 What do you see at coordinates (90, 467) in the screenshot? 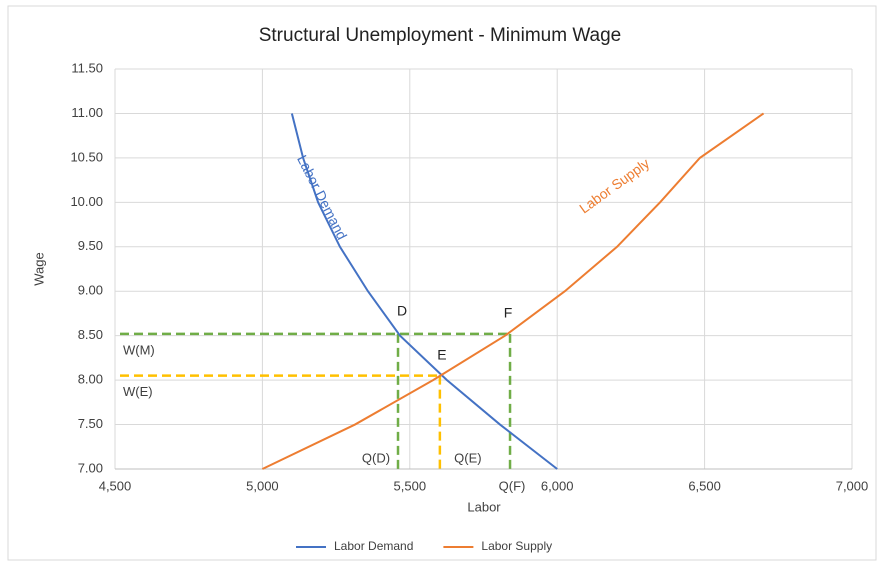
I see `y-tick-label: 7.00` at bounding box center [90, 467].